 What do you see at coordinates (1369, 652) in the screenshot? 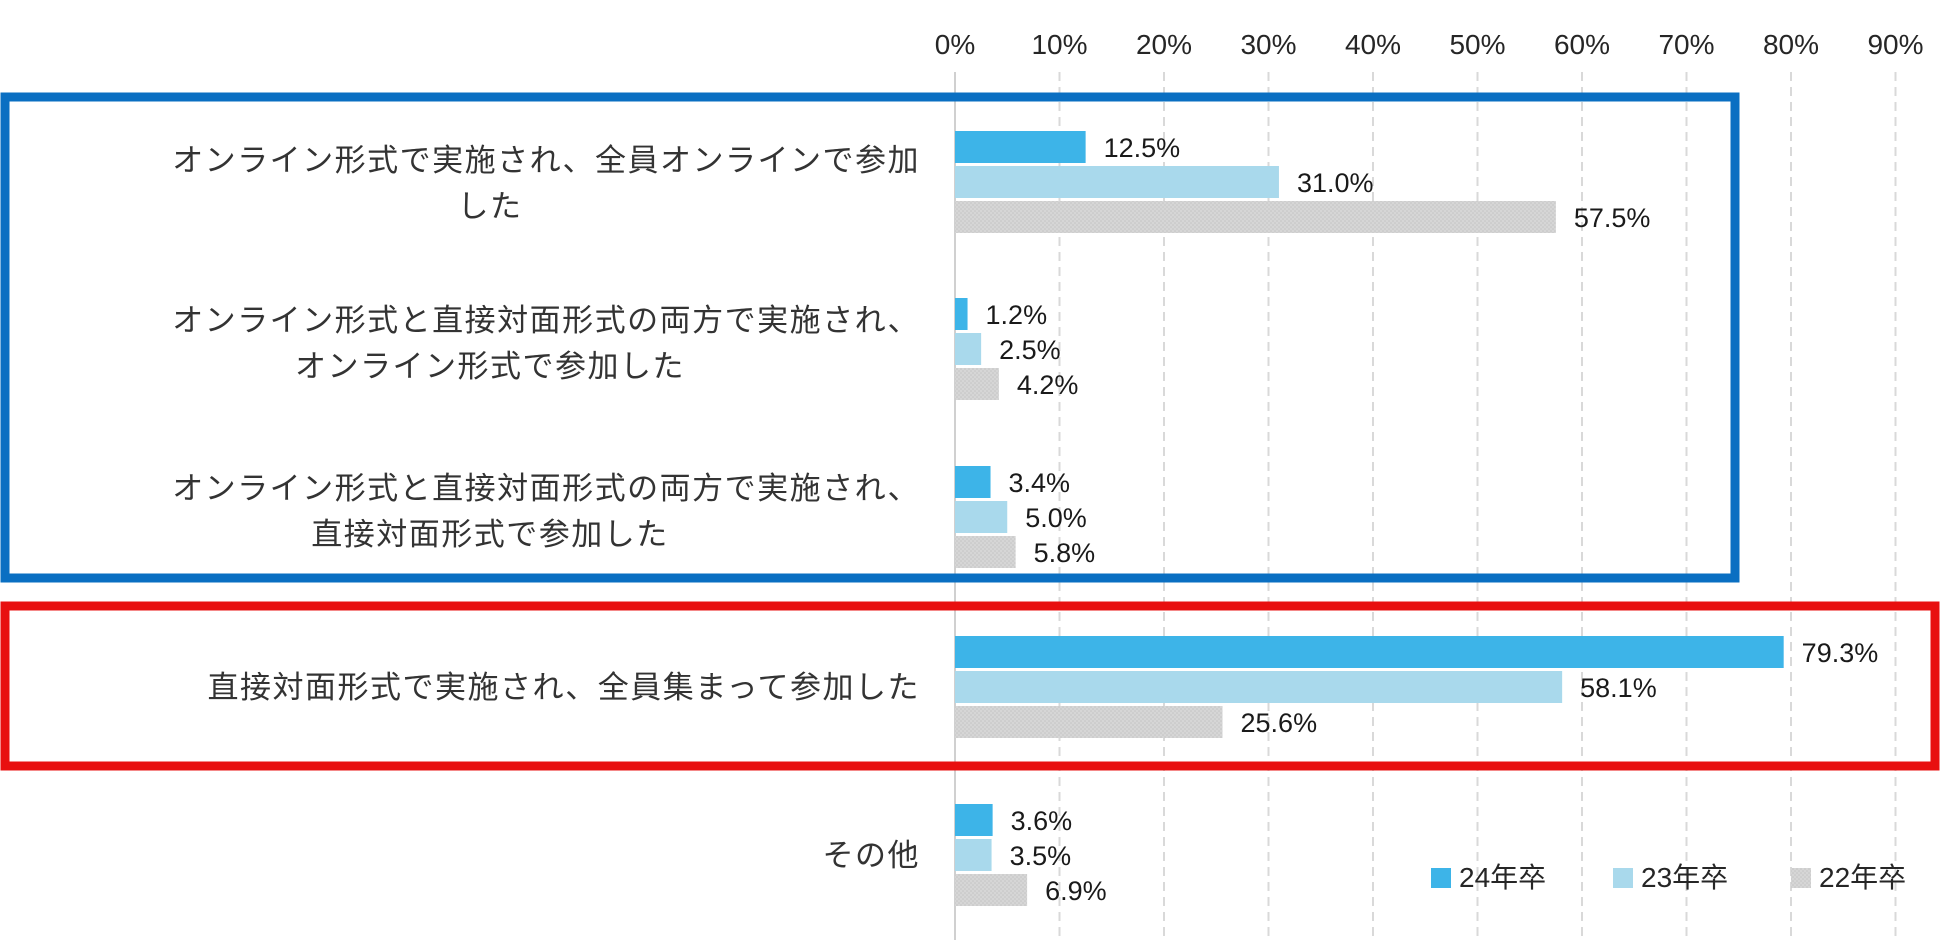
I see `bar-24-cat4` at bounding box center [1369, 652].